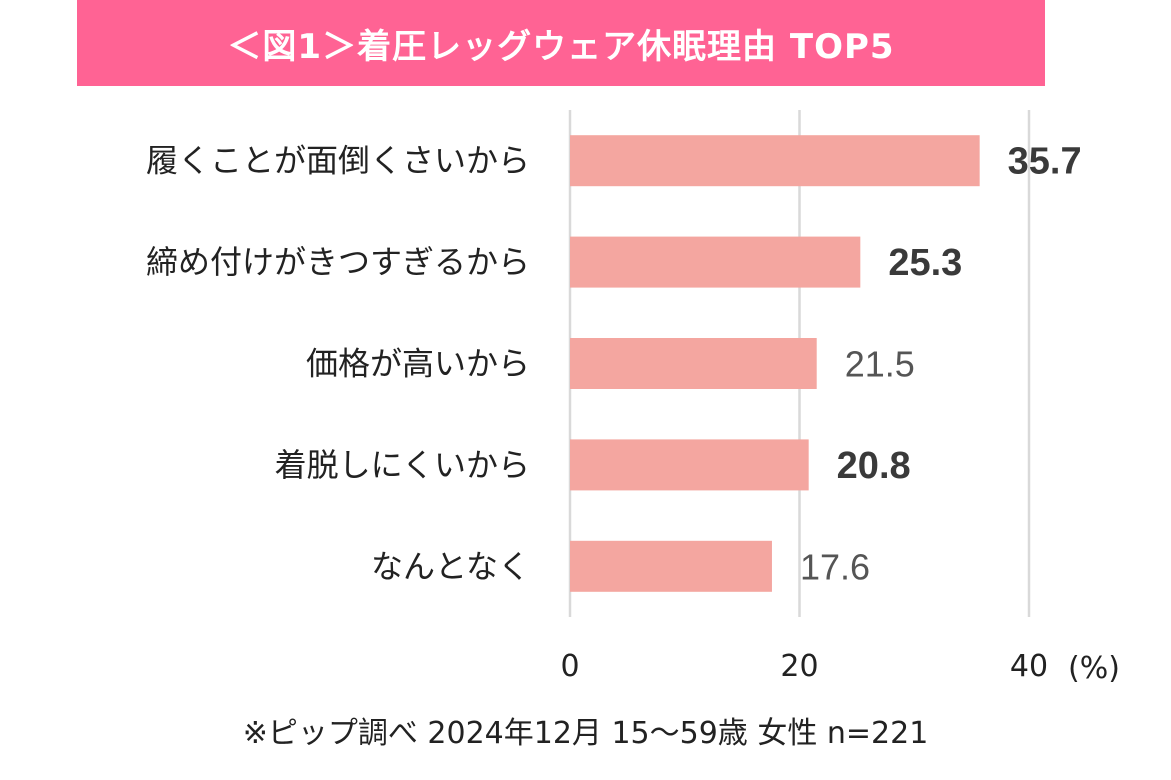 Image resolution: width=1171 pixels, height=780 pixels. What do you see at coordinates (1094, 668) in the screenshot?
I see `x-axis-unit: (%)` at bounding box center [1094, 668].